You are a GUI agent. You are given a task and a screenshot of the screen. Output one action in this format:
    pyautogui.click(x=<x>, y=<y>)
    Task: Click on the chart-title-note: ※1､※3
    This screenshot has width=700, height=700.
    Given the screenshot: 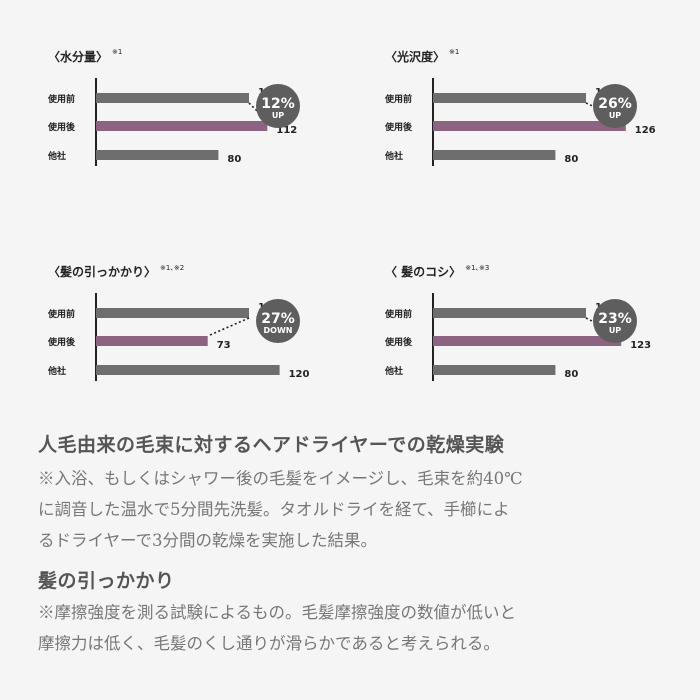 What is the action you would take?
    pyautogui.click(x=477, y=268)
    